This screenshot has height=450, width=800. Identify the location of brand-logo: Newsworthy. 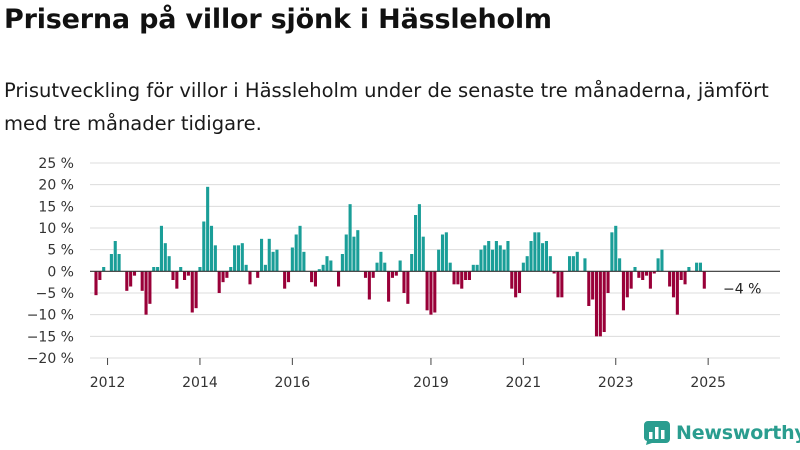
(722, 433).